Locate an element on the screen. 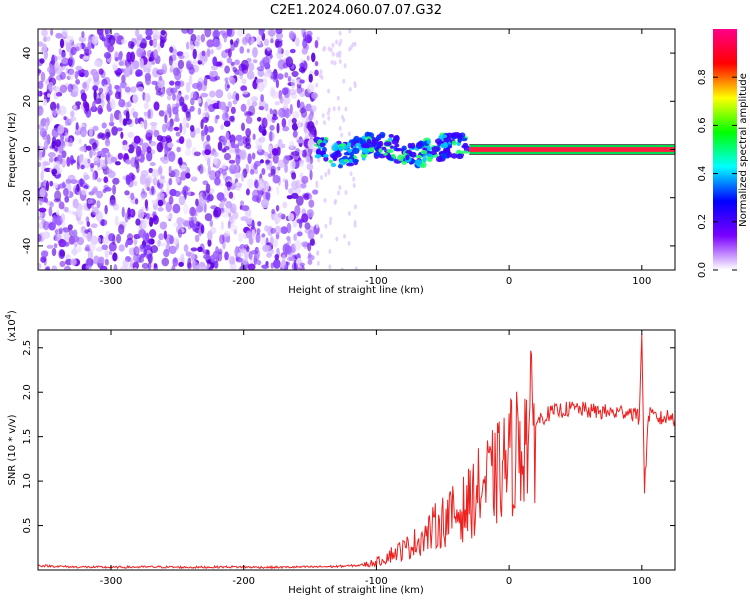 The width and height of the screenshot is (750, 604). colorbar-tick-label: 0.0 is located at coordinates (702, 270).